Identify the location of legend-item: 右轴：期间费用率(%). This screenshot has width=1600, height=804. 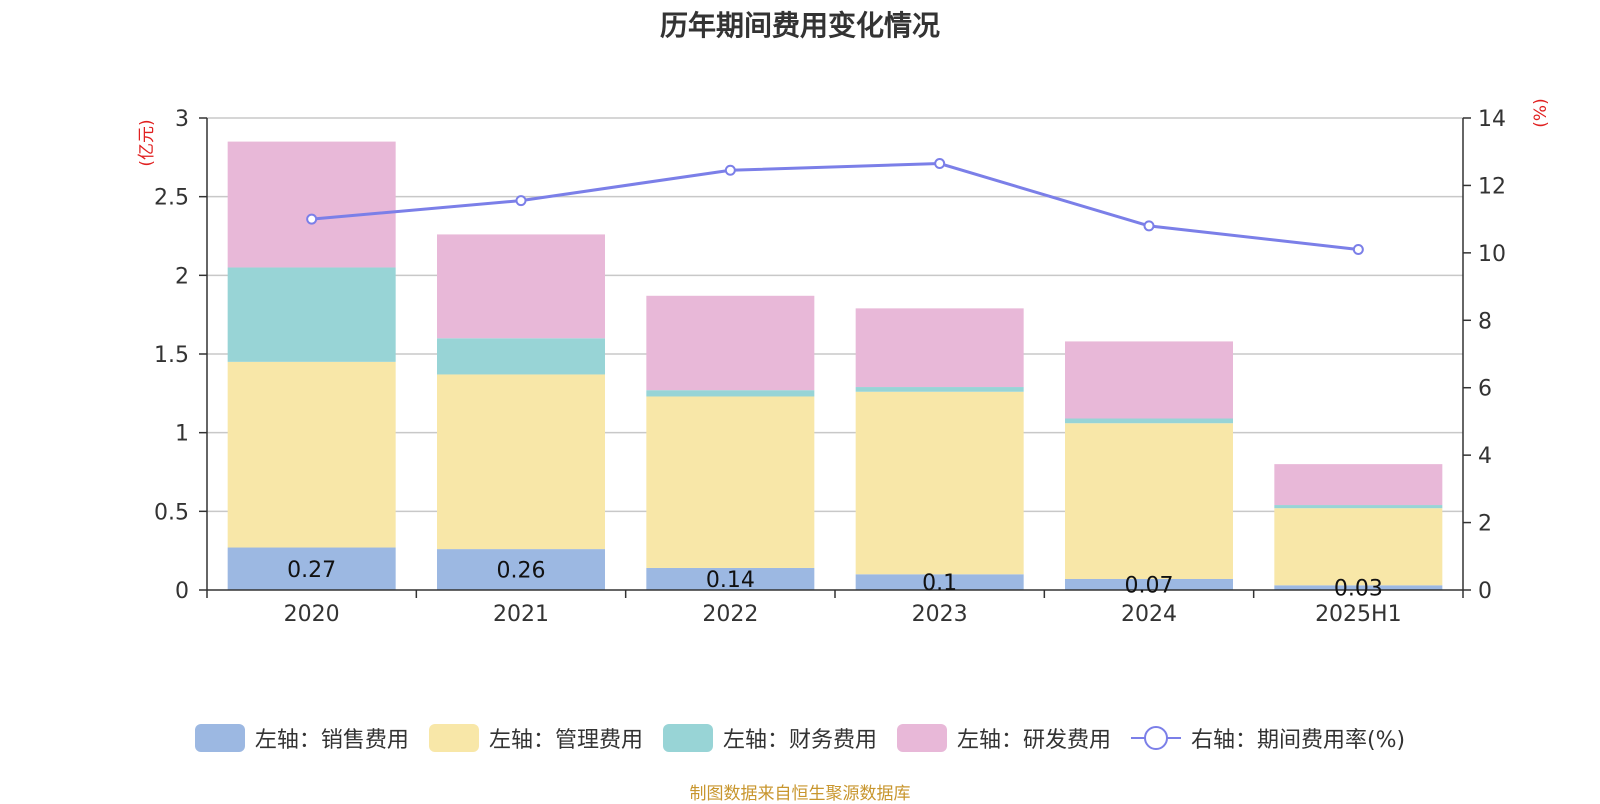
(1268, 738).